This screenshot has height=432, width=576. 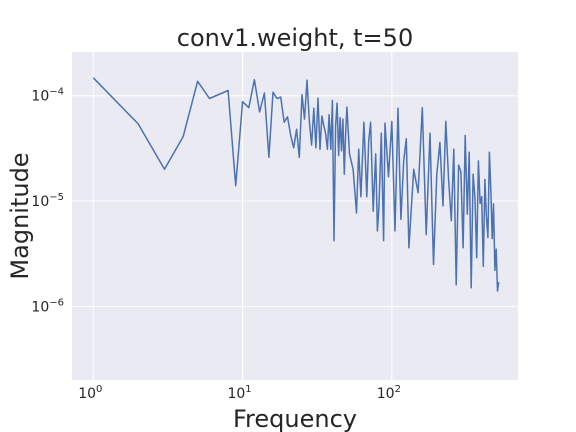 What do you see at coordinates (295, 38) in the screenshot?
I see `chart-title: conv1.weight, t=50` at bounding box center [295, 38].